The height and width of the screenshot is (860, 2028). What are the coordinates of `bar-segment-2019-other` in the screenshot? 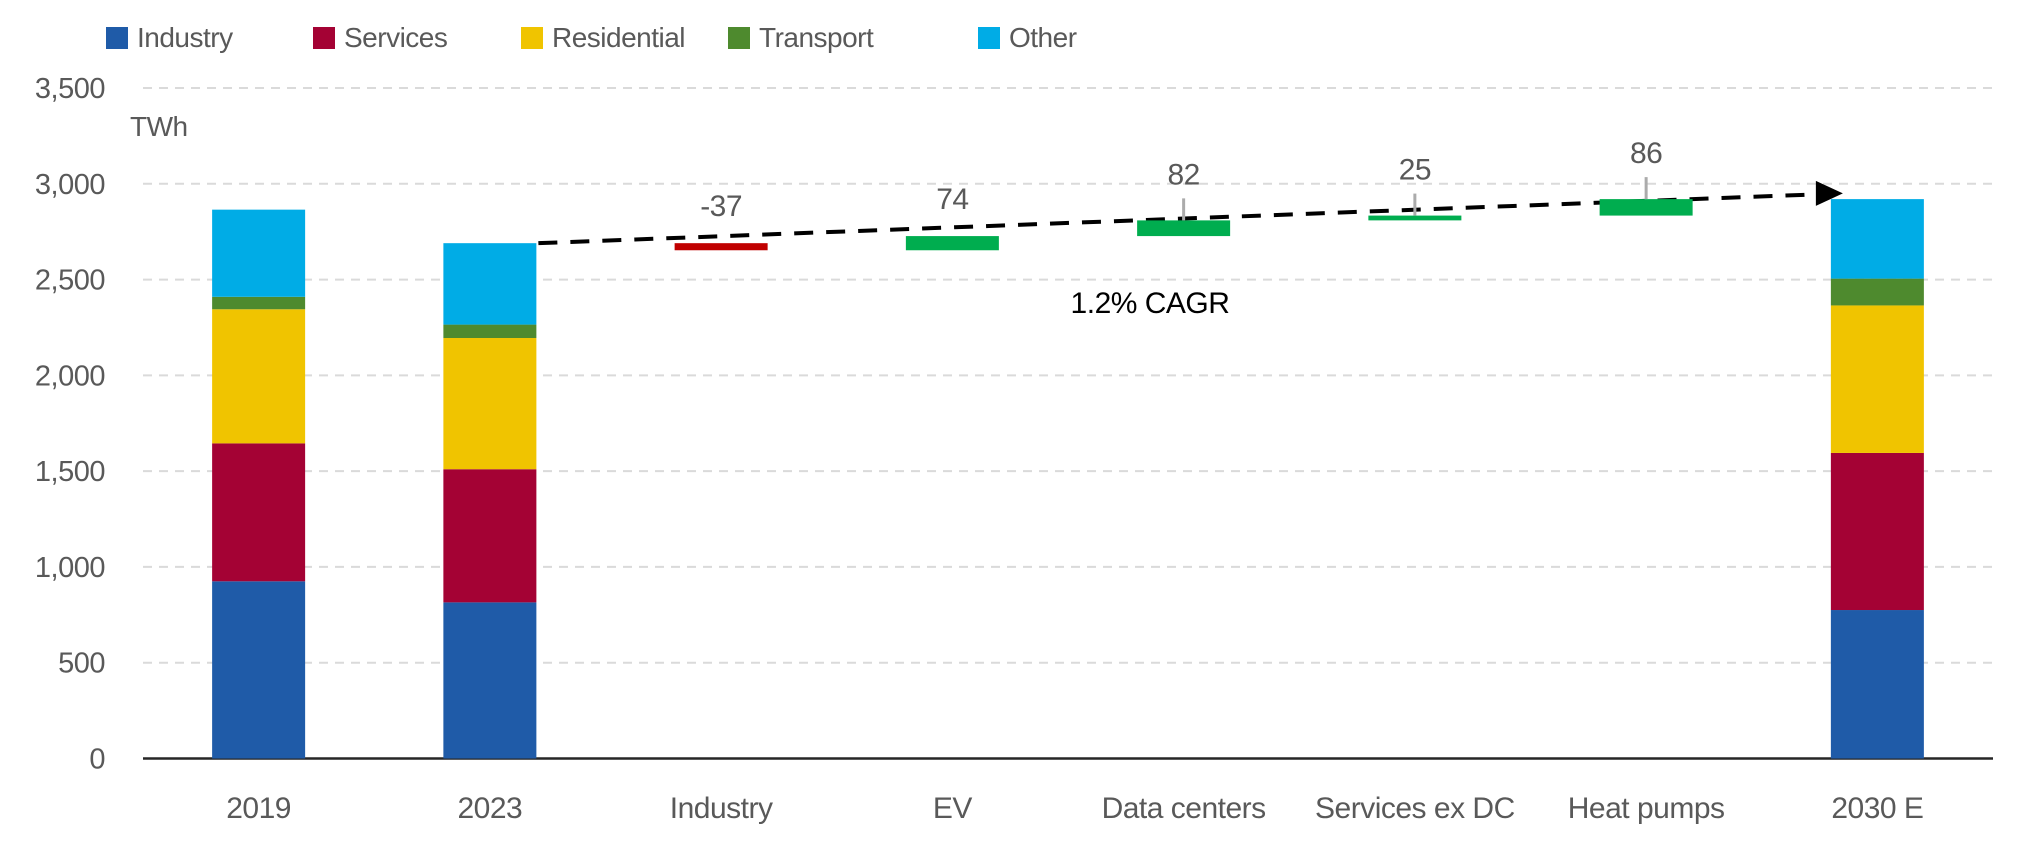 It's located at (259, 253).